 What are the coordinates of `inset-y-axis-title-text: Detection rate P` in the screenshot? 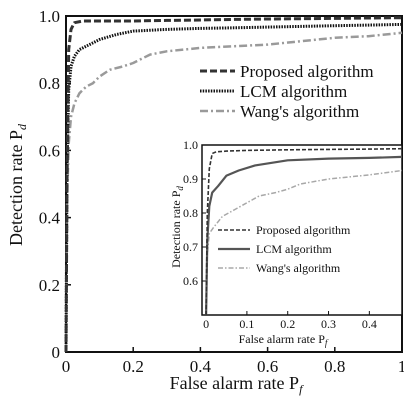 It's located at (176, 229).